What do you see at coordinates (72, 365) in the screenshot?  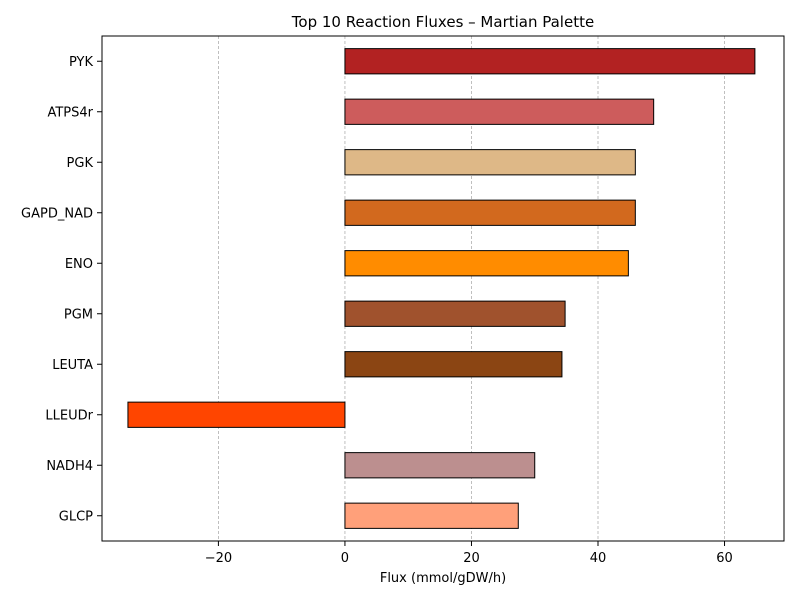 I see `y-tick-label: LEUTA` at bounding box center [72, 365].